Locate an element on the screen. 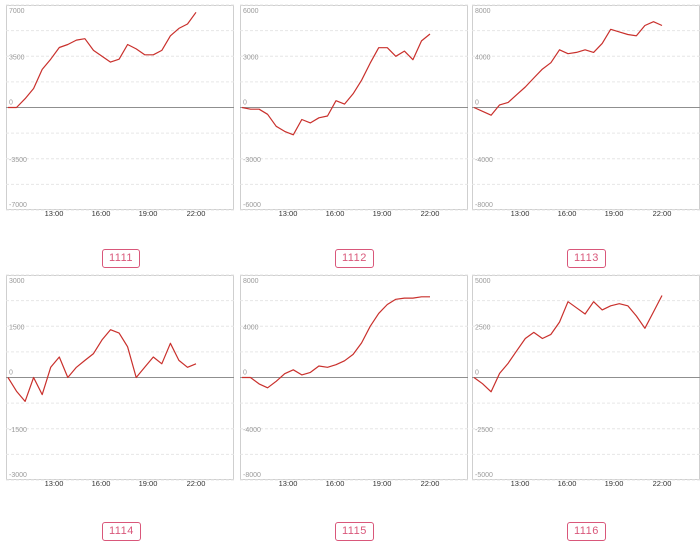 The image size is (700, 546). chart-panel-1114: 3000 1500 0 -1500 -3000 13:00 16:00 19:00 22:00 is located at coordinates (120, 381).